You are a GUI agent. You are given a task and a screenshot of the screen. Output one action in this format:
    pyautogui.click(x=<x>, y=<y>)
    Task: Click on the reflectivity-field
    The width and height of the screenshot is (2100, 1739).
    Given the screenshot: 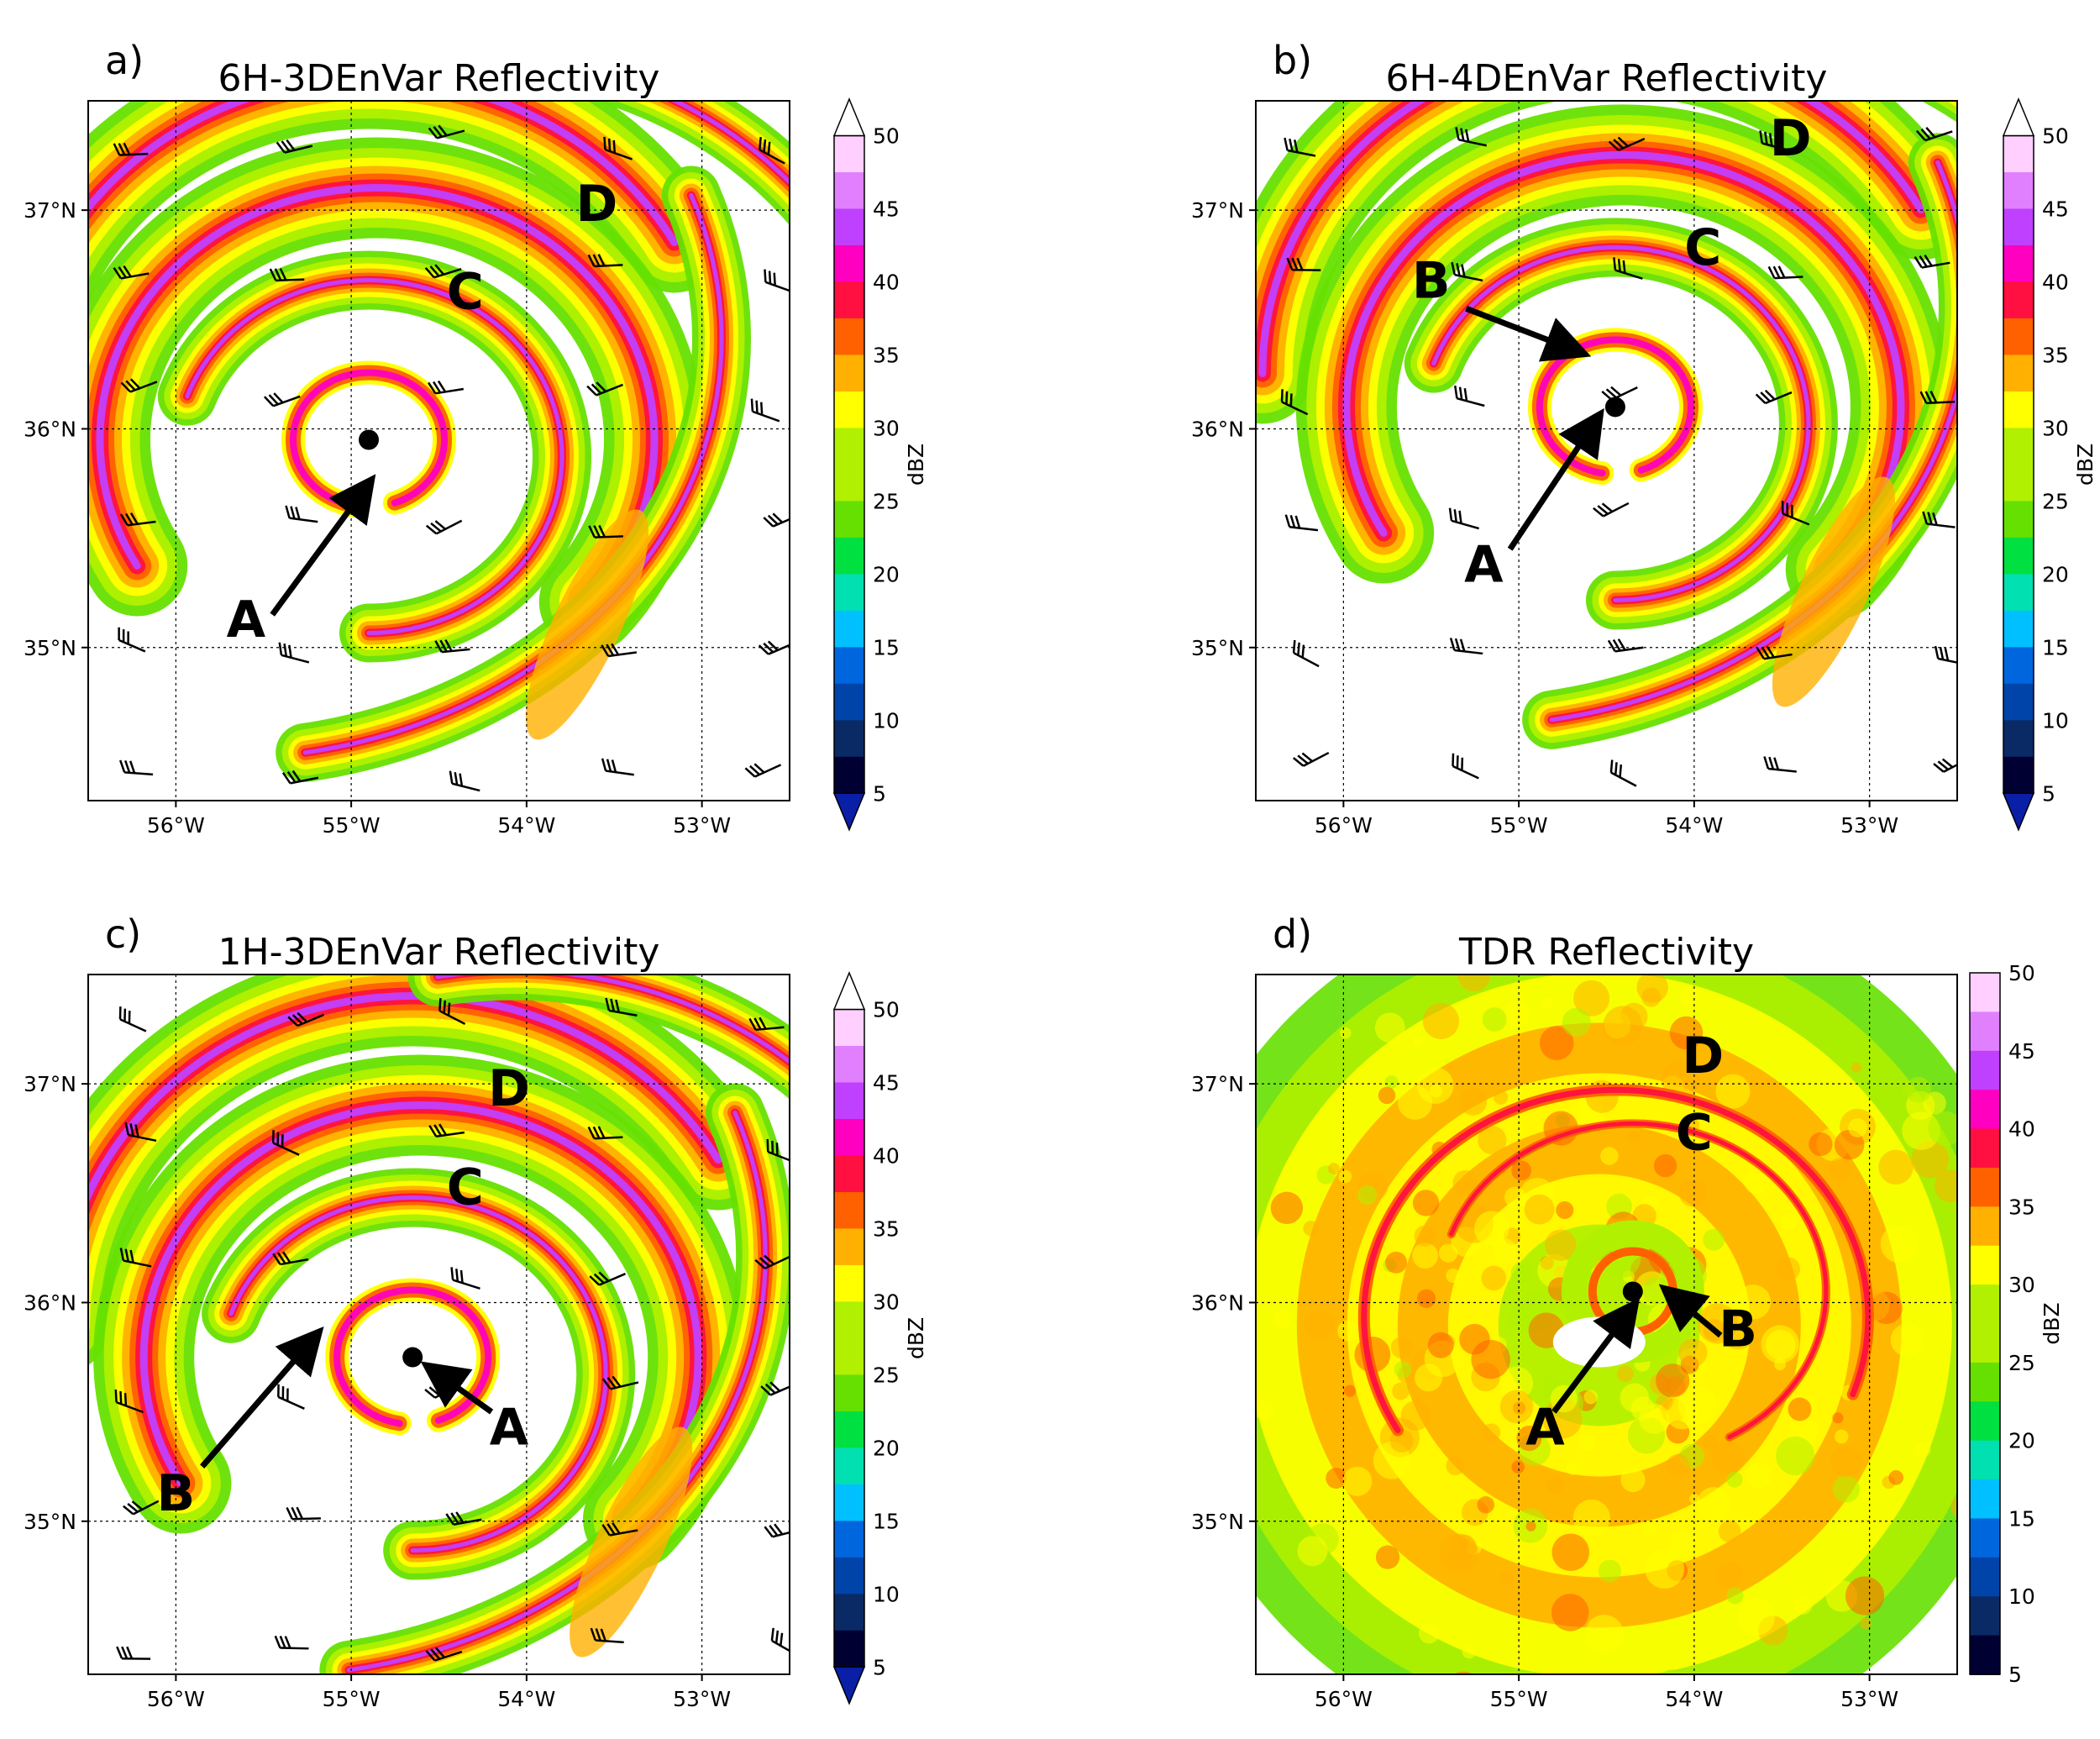 What is the action you would take?
    pyautogui.click(x=1606, y=451)
    